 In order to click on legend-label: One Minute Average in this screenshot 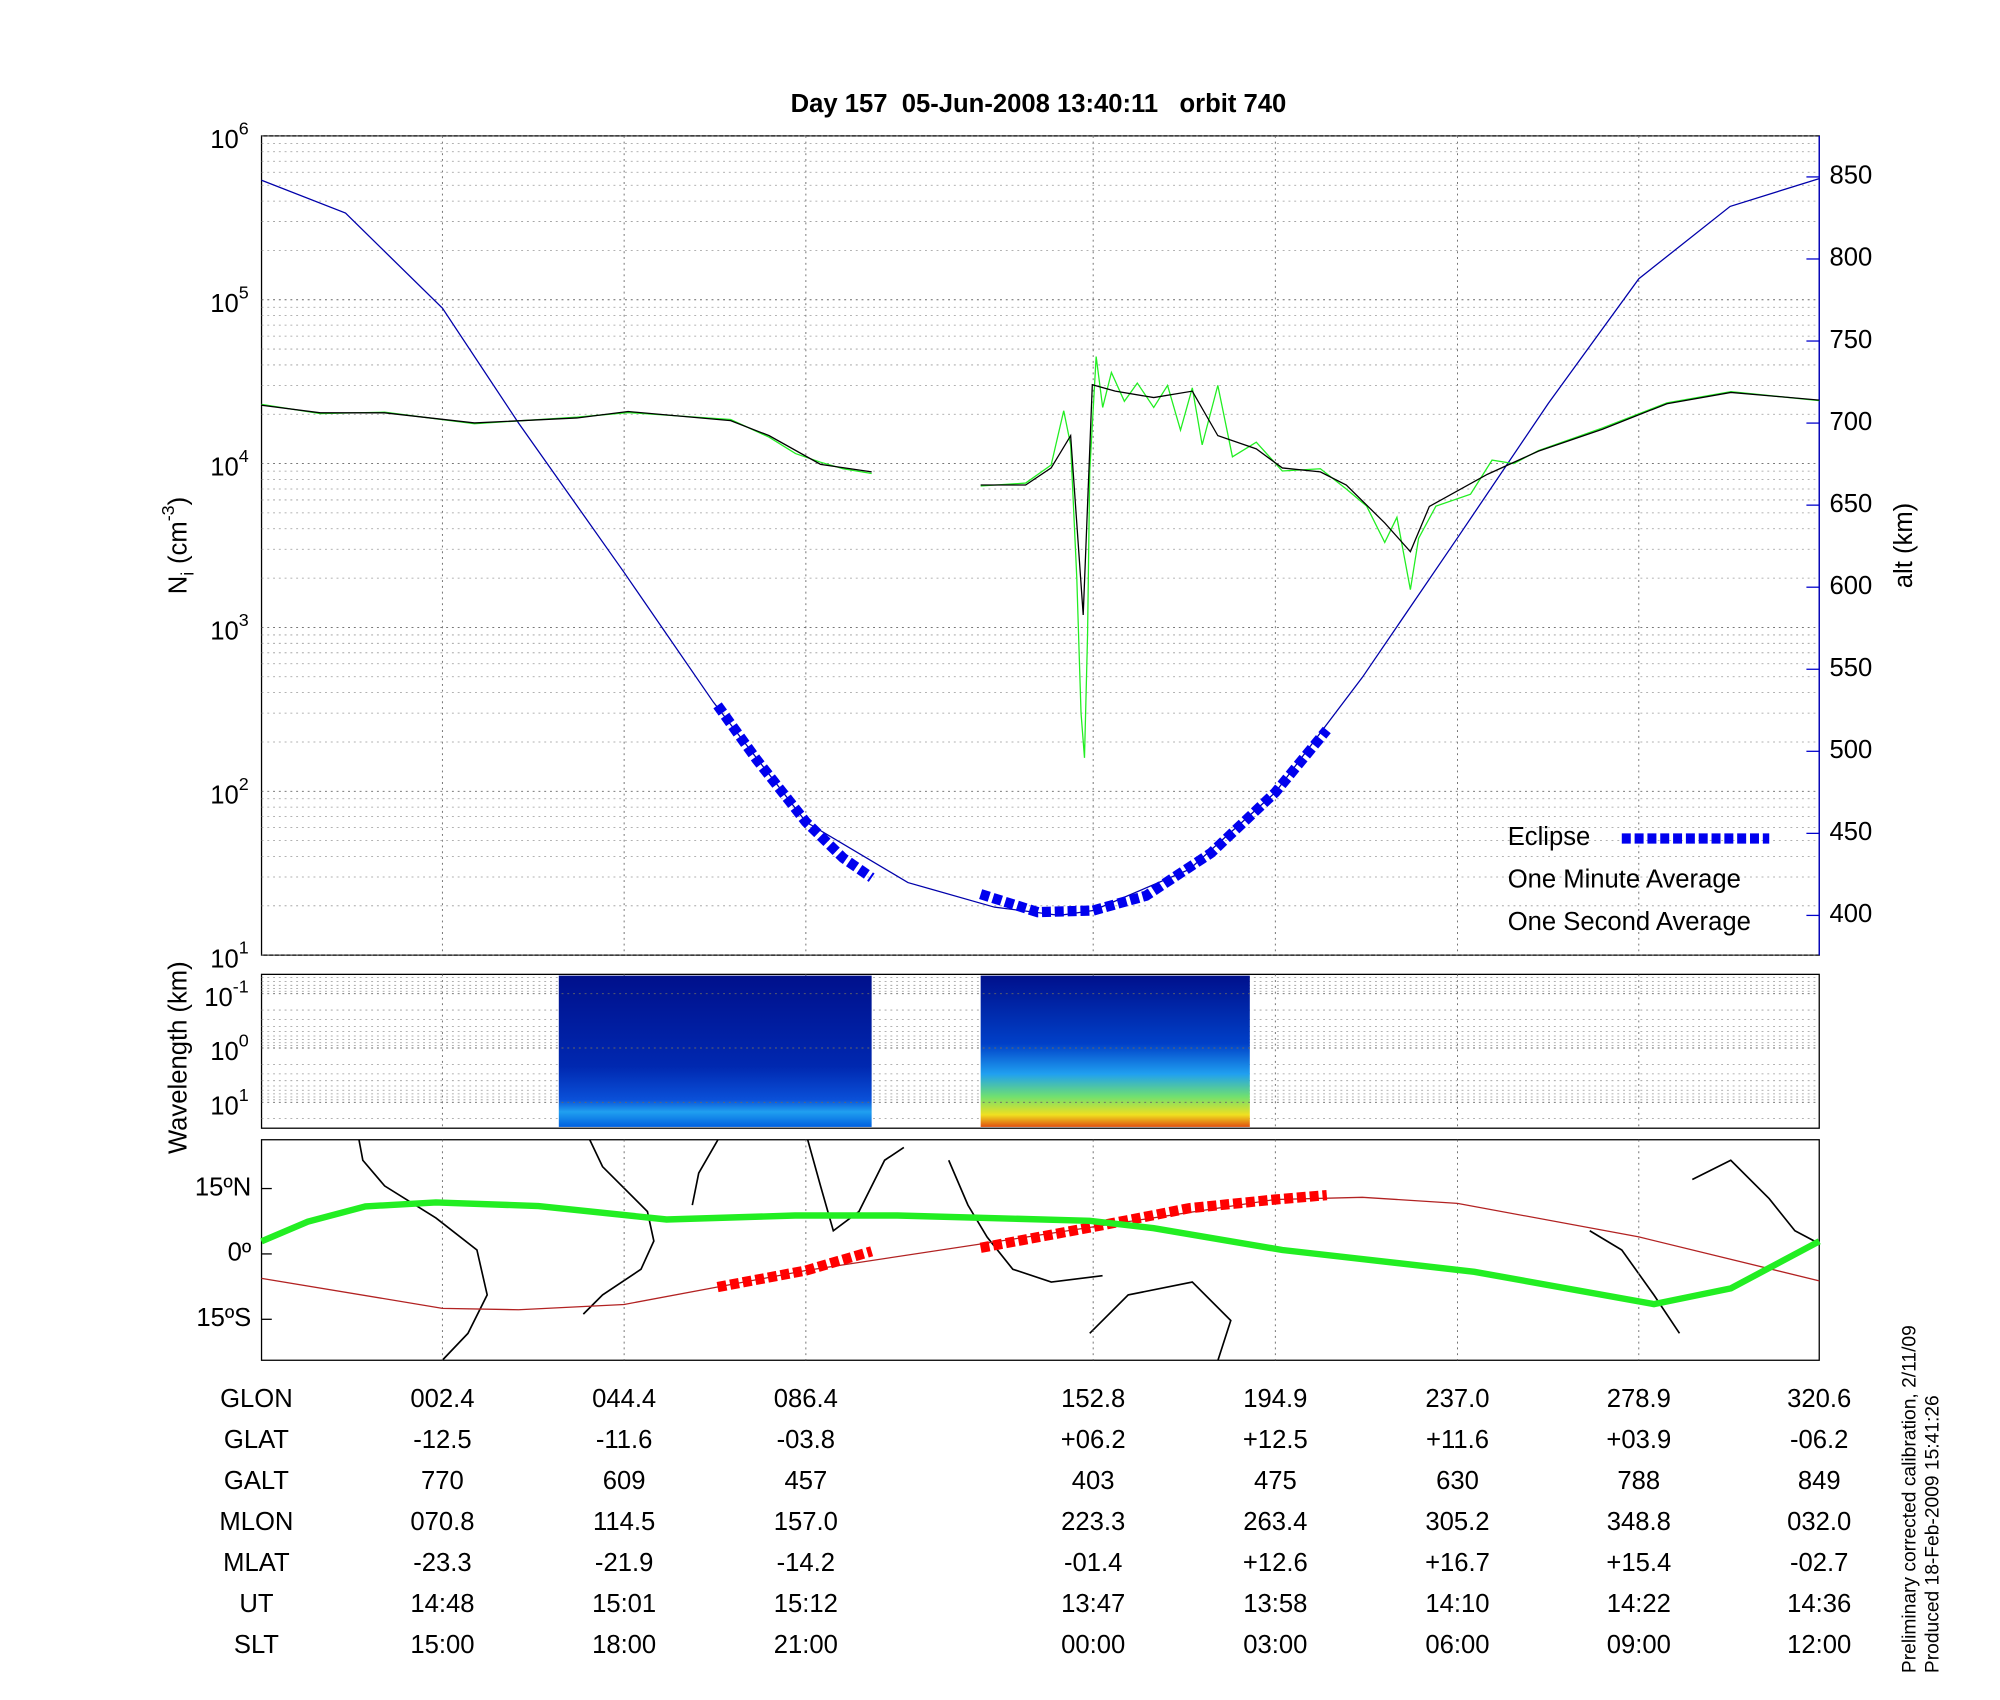, I will do `click(1624, 880)`.